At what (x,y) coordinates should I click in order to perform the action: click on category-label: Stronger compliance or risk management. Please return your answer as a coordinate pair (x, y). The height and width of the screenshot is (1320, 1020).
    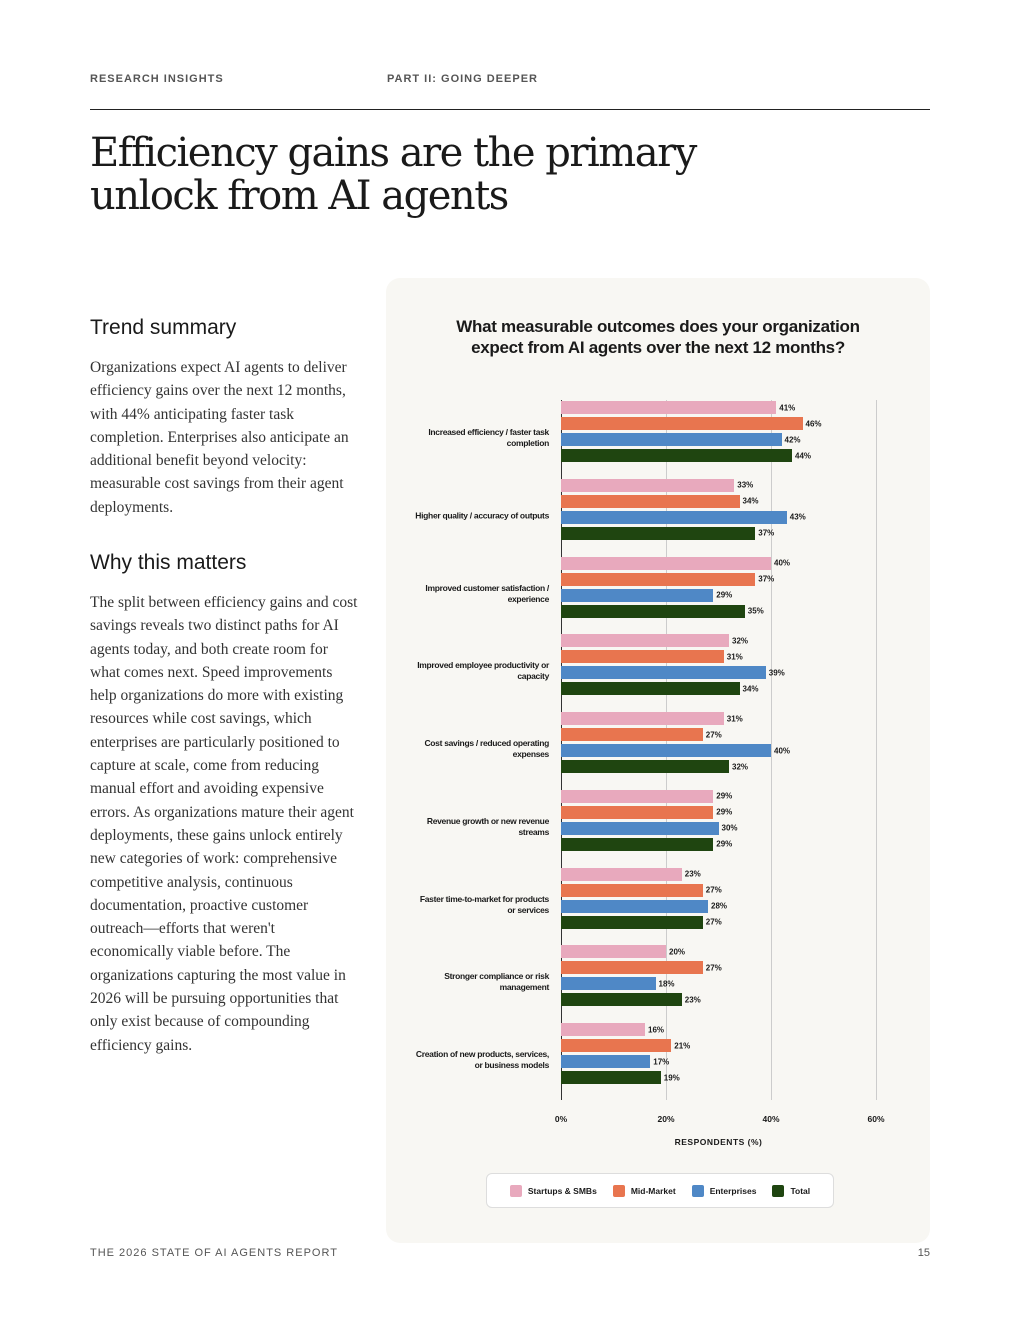
    Looking at the image, I should click on (496, 982).